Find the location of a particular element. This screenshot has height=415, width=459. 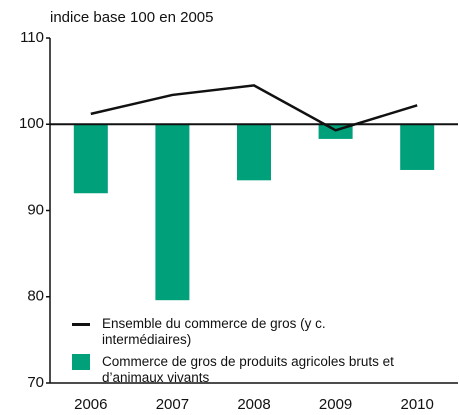

x-tick-label: 2010 is located at coordinates (417, 404).